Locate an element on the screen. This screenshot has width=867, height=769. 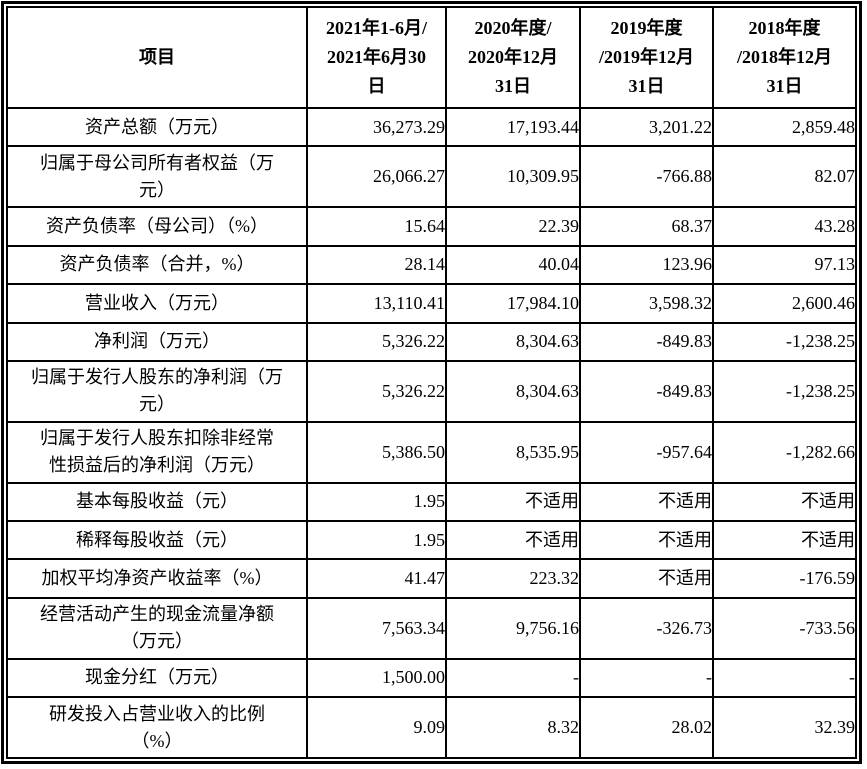
table-cell: 10,309.95 is located at coordinates (513, 177).